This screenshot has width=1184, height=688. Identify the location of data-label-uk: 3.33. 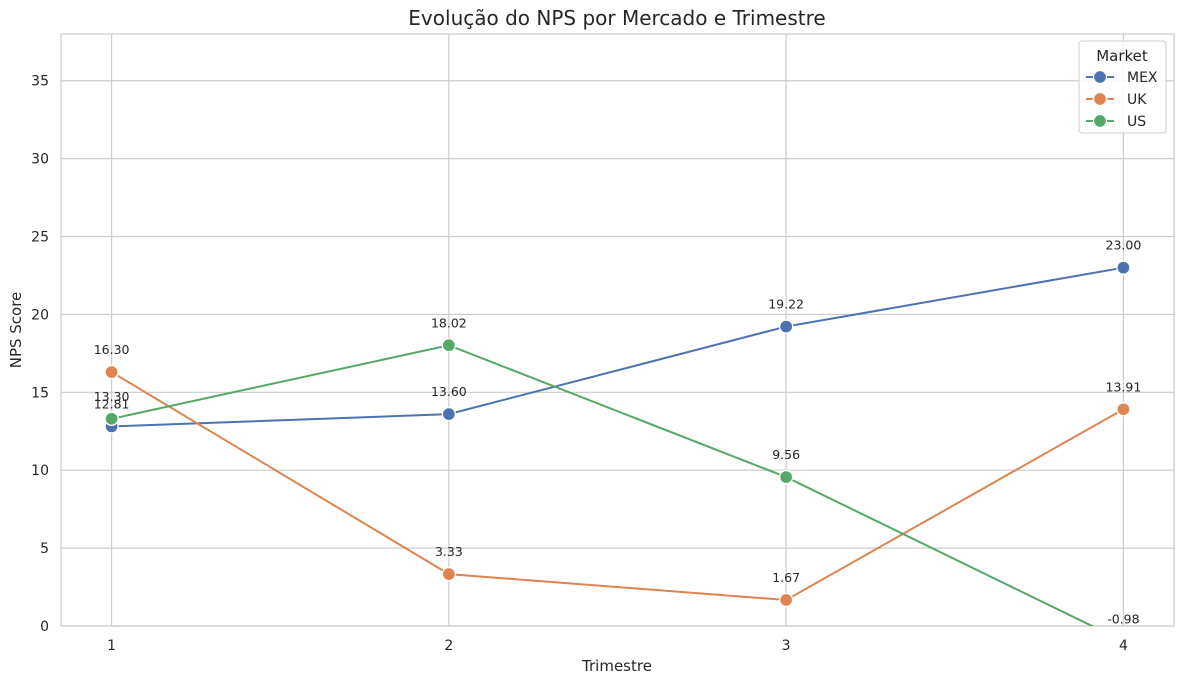
(449, 551).